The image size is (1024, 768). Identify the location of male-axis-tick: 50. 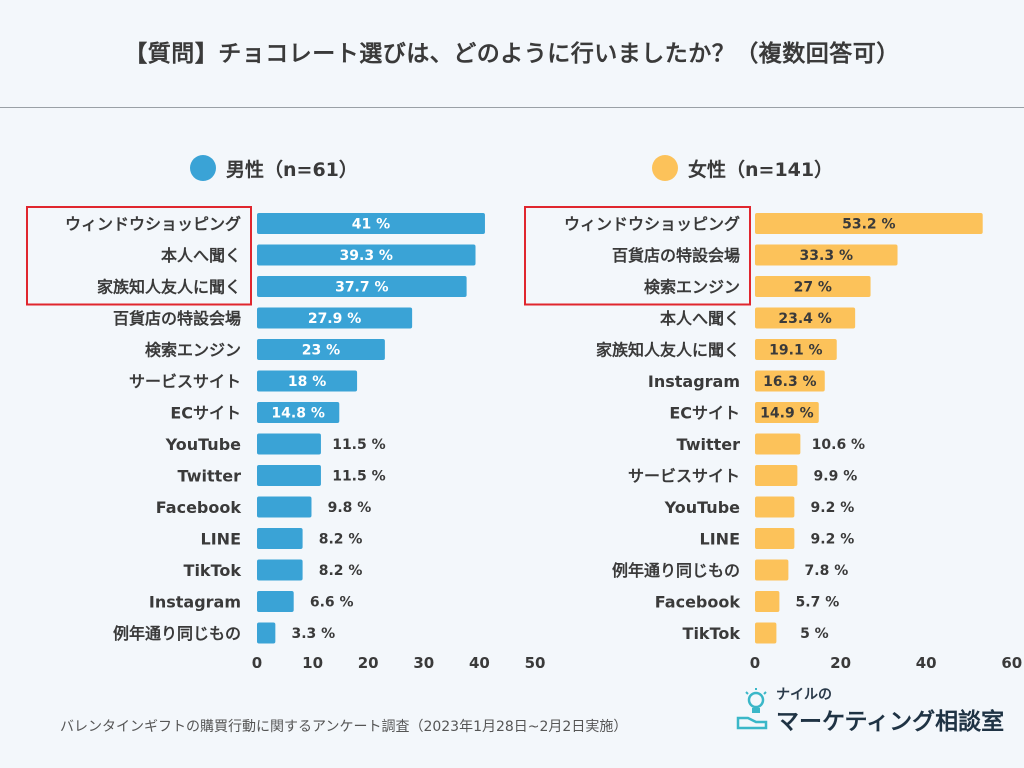
(535, 663).